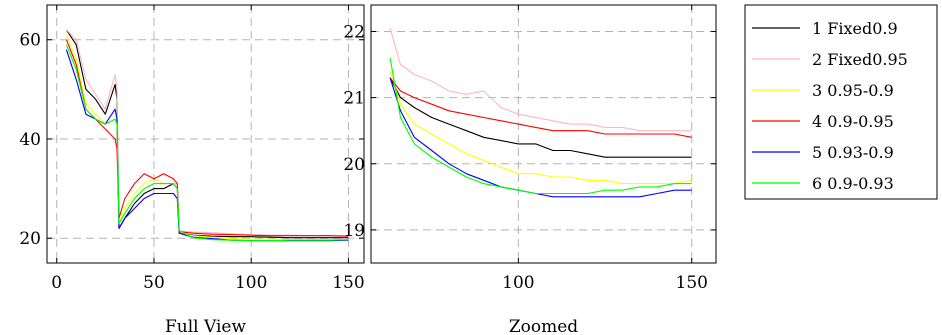 This screenshot has width=942, height=335. Describe the element at coordinates (543, 326) in the screenshot. I see `x-axis-label: Zoomed` at that location.